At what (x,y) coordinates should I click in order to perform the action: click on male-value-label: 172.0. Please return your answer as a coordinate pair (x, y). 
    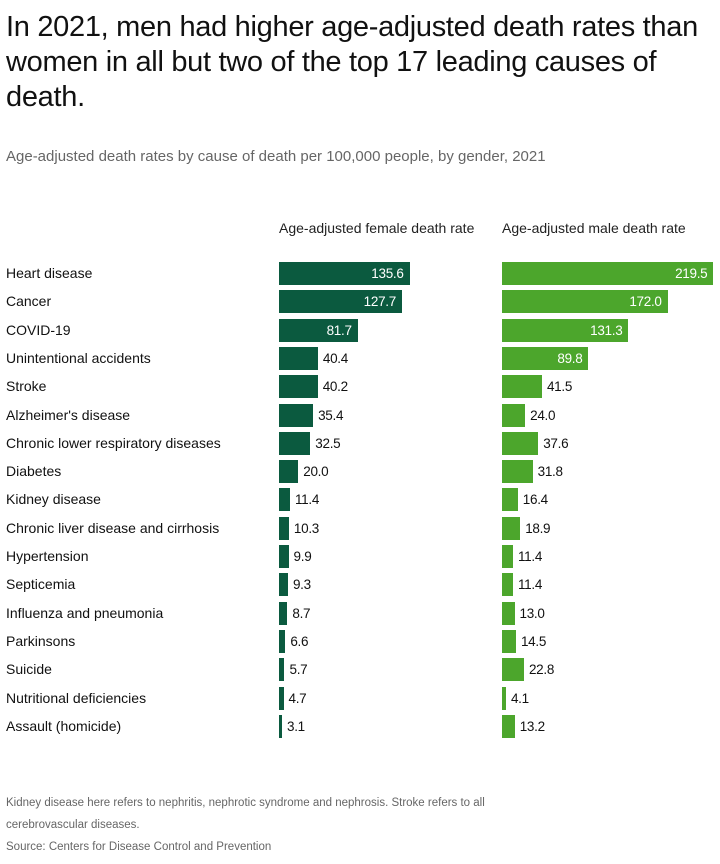
    Looking at the image, I should click on (645, 302).